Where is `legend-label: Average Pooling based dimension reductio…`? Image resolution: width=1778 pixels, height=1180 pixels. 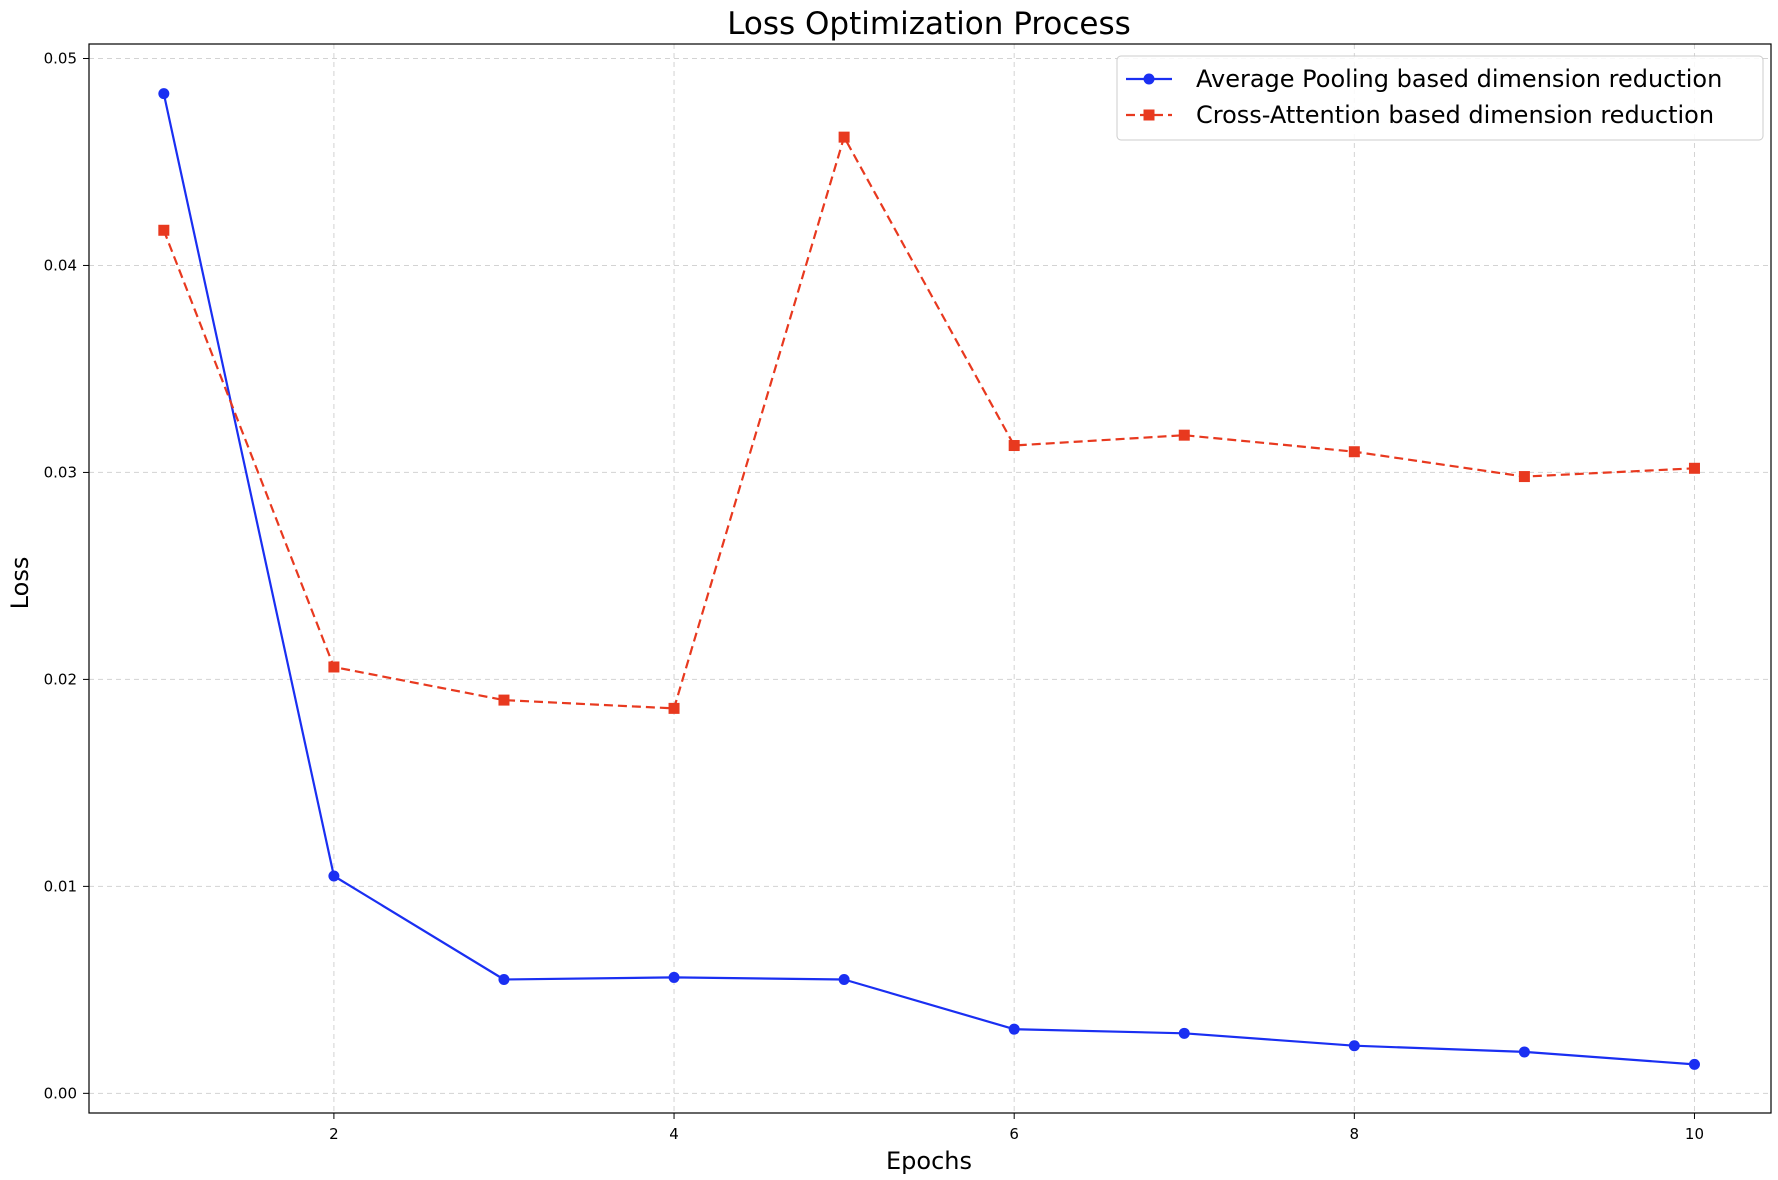
legend-label: Average Pooling based dimension reductio… is located at coordinates (1459, 79).